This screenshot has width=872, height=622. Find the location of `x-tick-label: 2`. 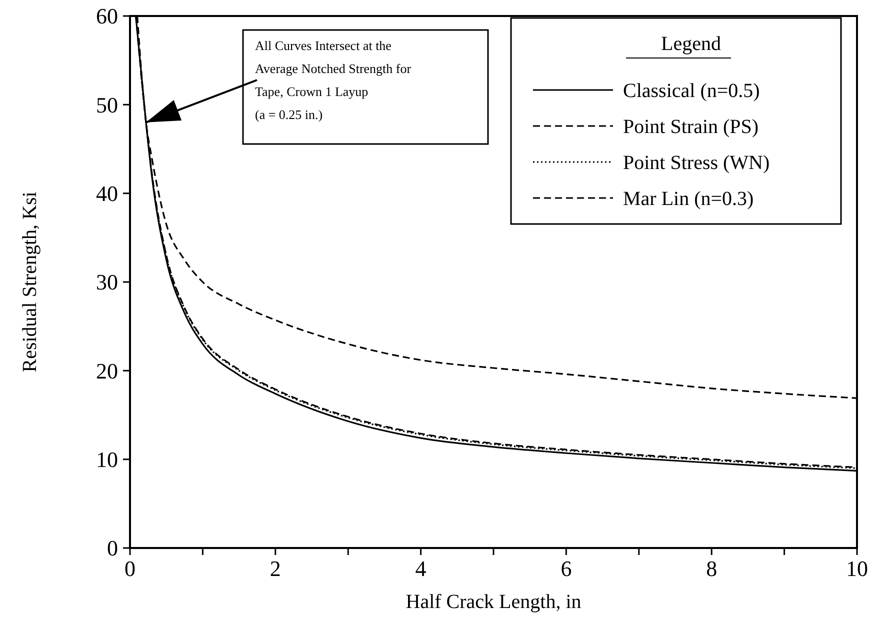

x-tick-label: 2 is located at coordinates (275, 568).